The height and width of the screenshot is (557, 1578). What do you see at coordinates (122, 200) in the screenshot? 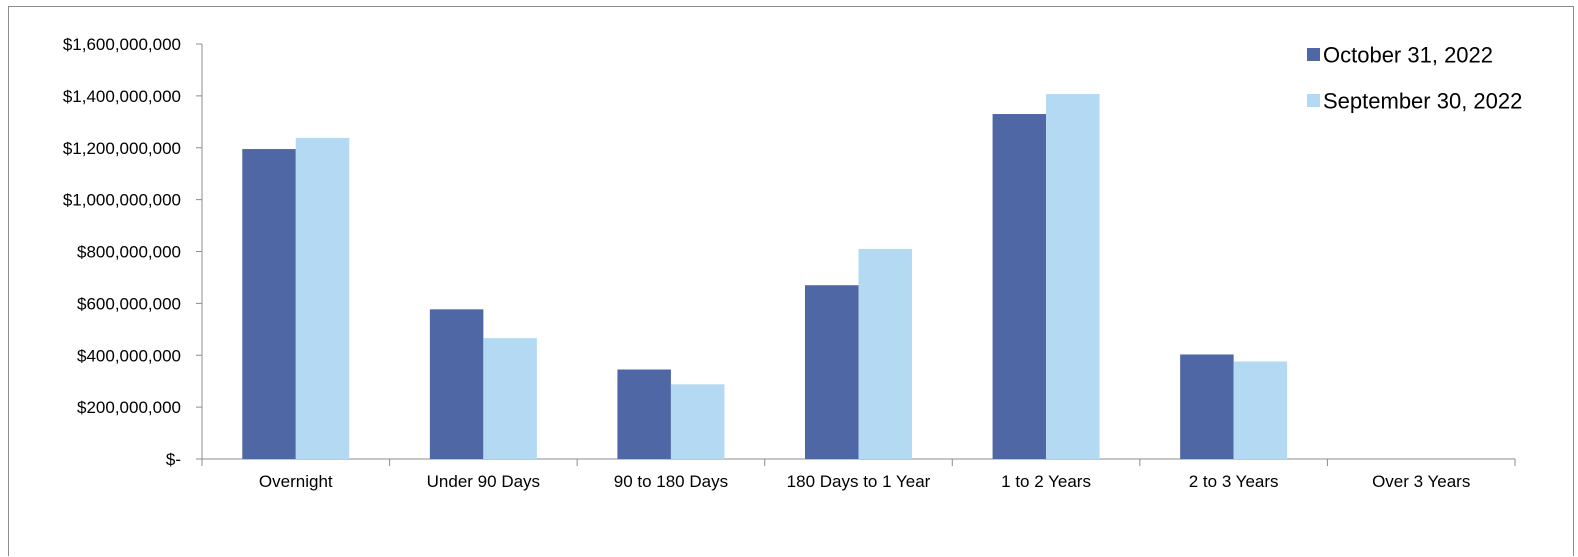
I see `y-tick-label: $1,000,000,000` at bounding box center [122, 200].